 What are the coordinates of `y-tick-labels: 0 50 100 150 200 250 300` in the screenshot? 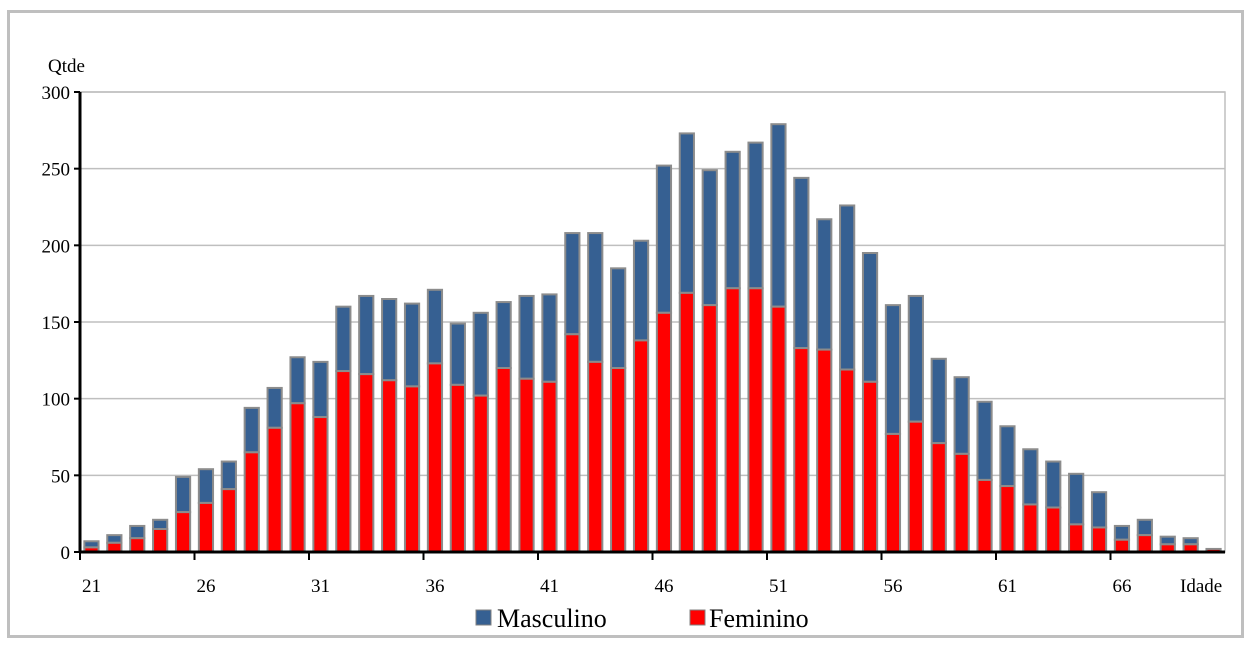 It's located at (56, 323).